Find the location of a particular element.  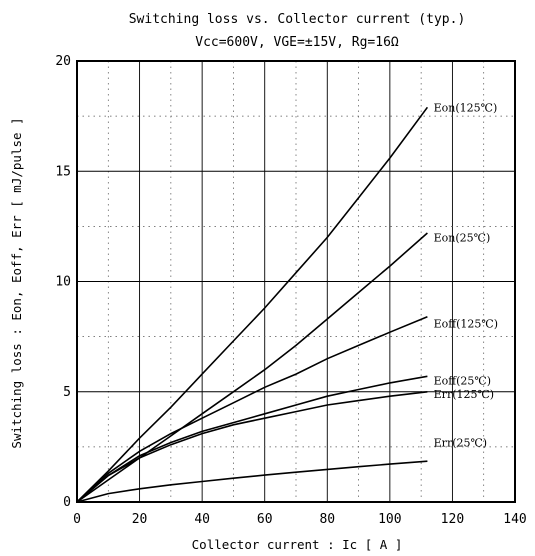

x-tick-label: 20 is located at coordinates (140, 519).